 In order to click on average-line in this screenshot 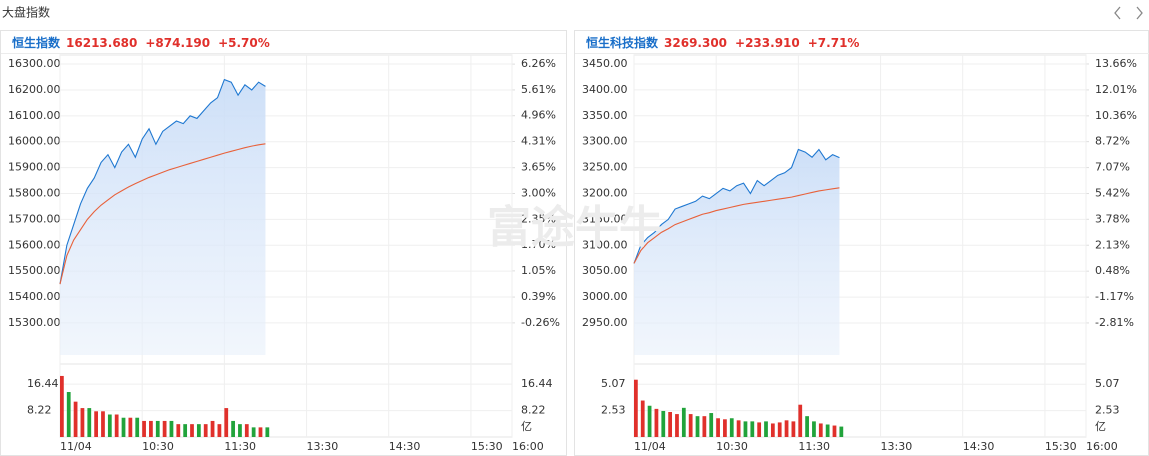, I will do `click(162, 214)`.